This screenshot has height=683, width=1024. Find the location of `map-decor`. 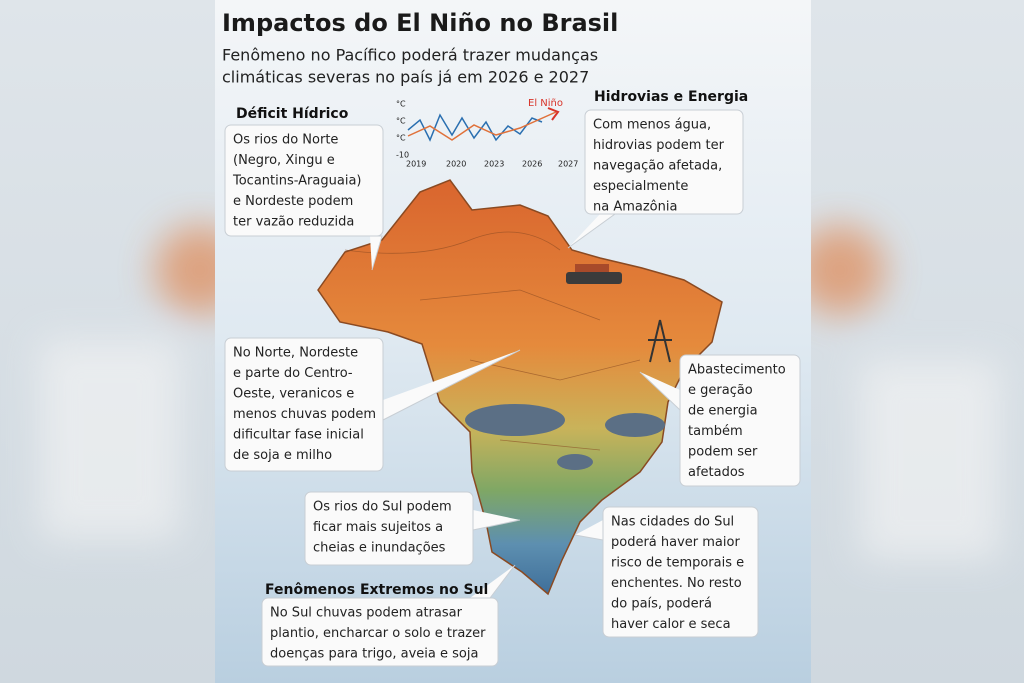

map-decor is located at coordinates (492, 341).